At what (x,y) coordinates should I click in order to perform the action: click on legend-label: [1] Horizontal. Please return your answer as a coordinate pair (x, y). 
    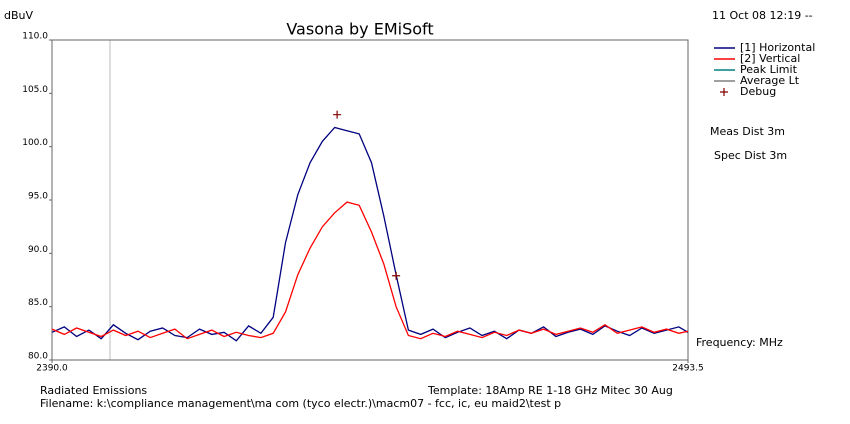
    Looking at the image, I should click on (777, 47).